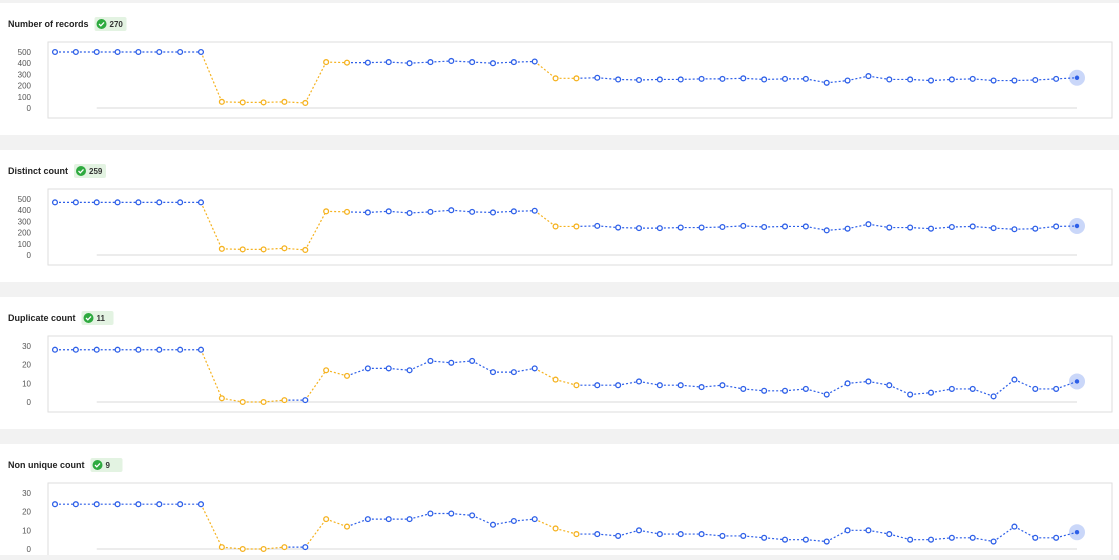  What do you see at coordinates (46, 465) in the screenshot?
I see `panel-title: Non unique count` at bounding box center [46, 465].